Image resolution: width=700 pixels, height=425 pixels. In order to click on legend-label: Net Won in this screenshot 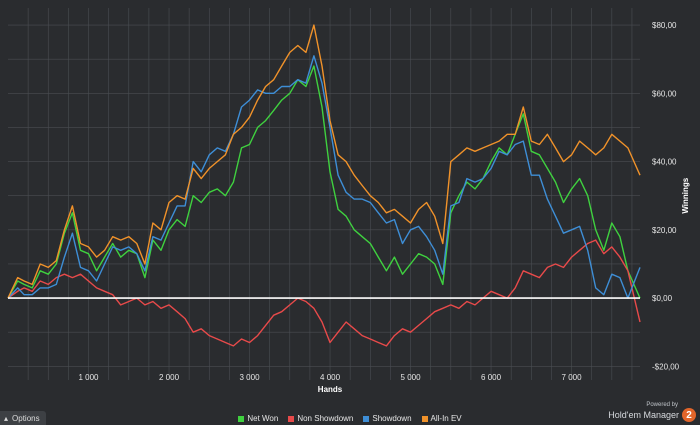, I will do `click(263, 418)`.